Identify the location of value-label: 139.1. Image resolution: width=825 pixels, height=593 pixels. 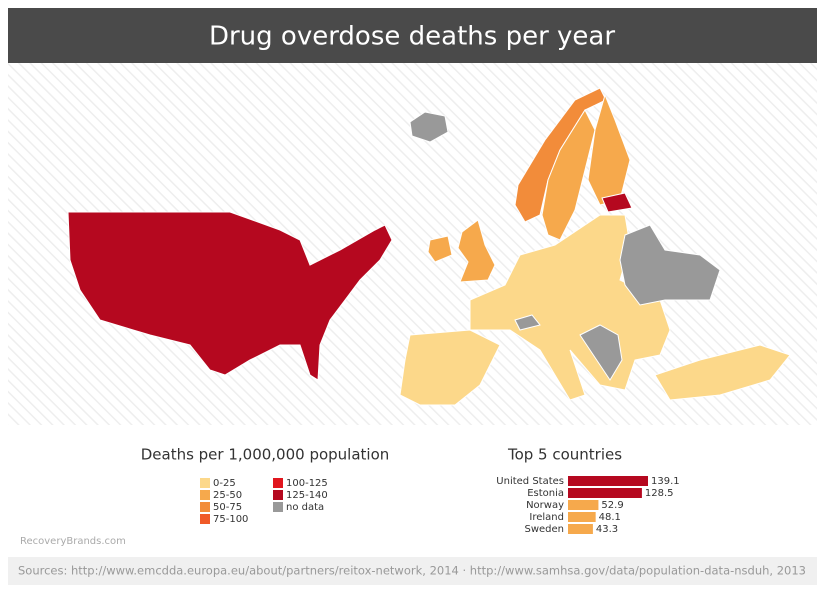
(665, 481).